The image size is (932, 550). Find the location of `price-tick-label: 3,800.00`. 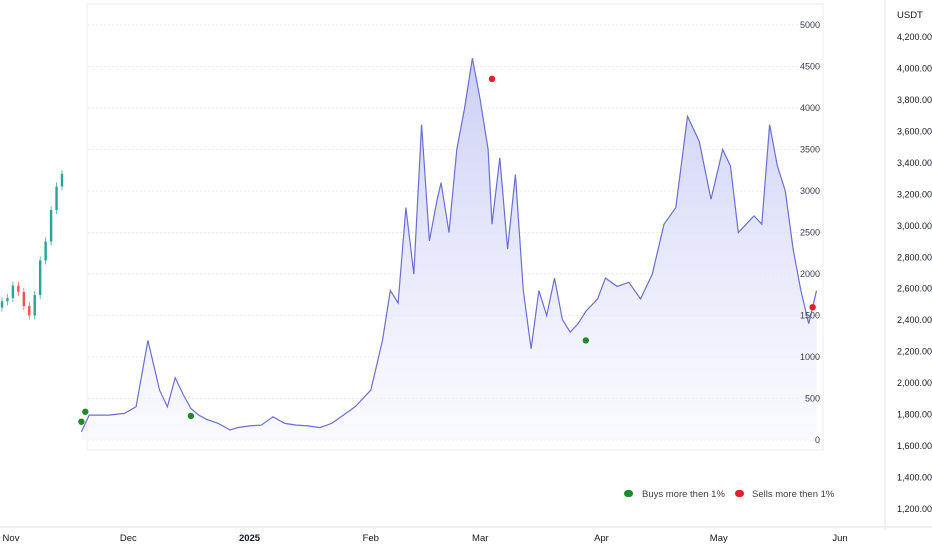

price-tick-label: 3,800.00 is located at coordinates (914, 100).